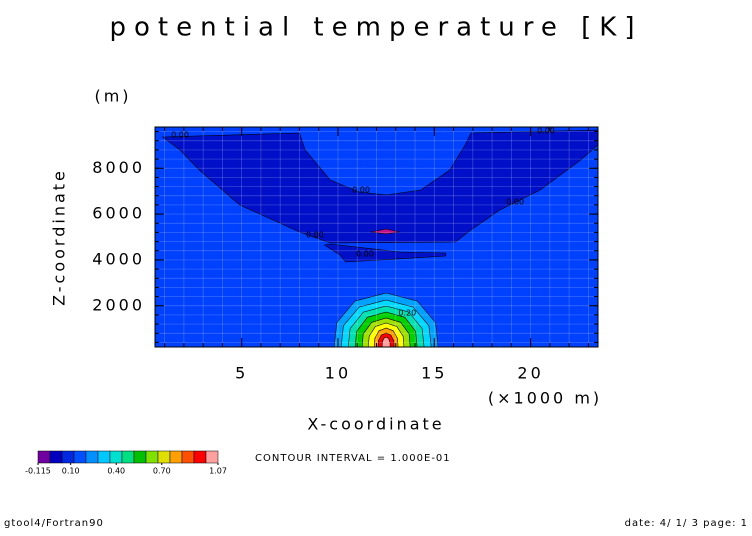 The height and width of the screenshot is (536, 752). Describe the element at coordinates (434, 373) in the screenshot. I see `x-tick-label: 15` at that location.